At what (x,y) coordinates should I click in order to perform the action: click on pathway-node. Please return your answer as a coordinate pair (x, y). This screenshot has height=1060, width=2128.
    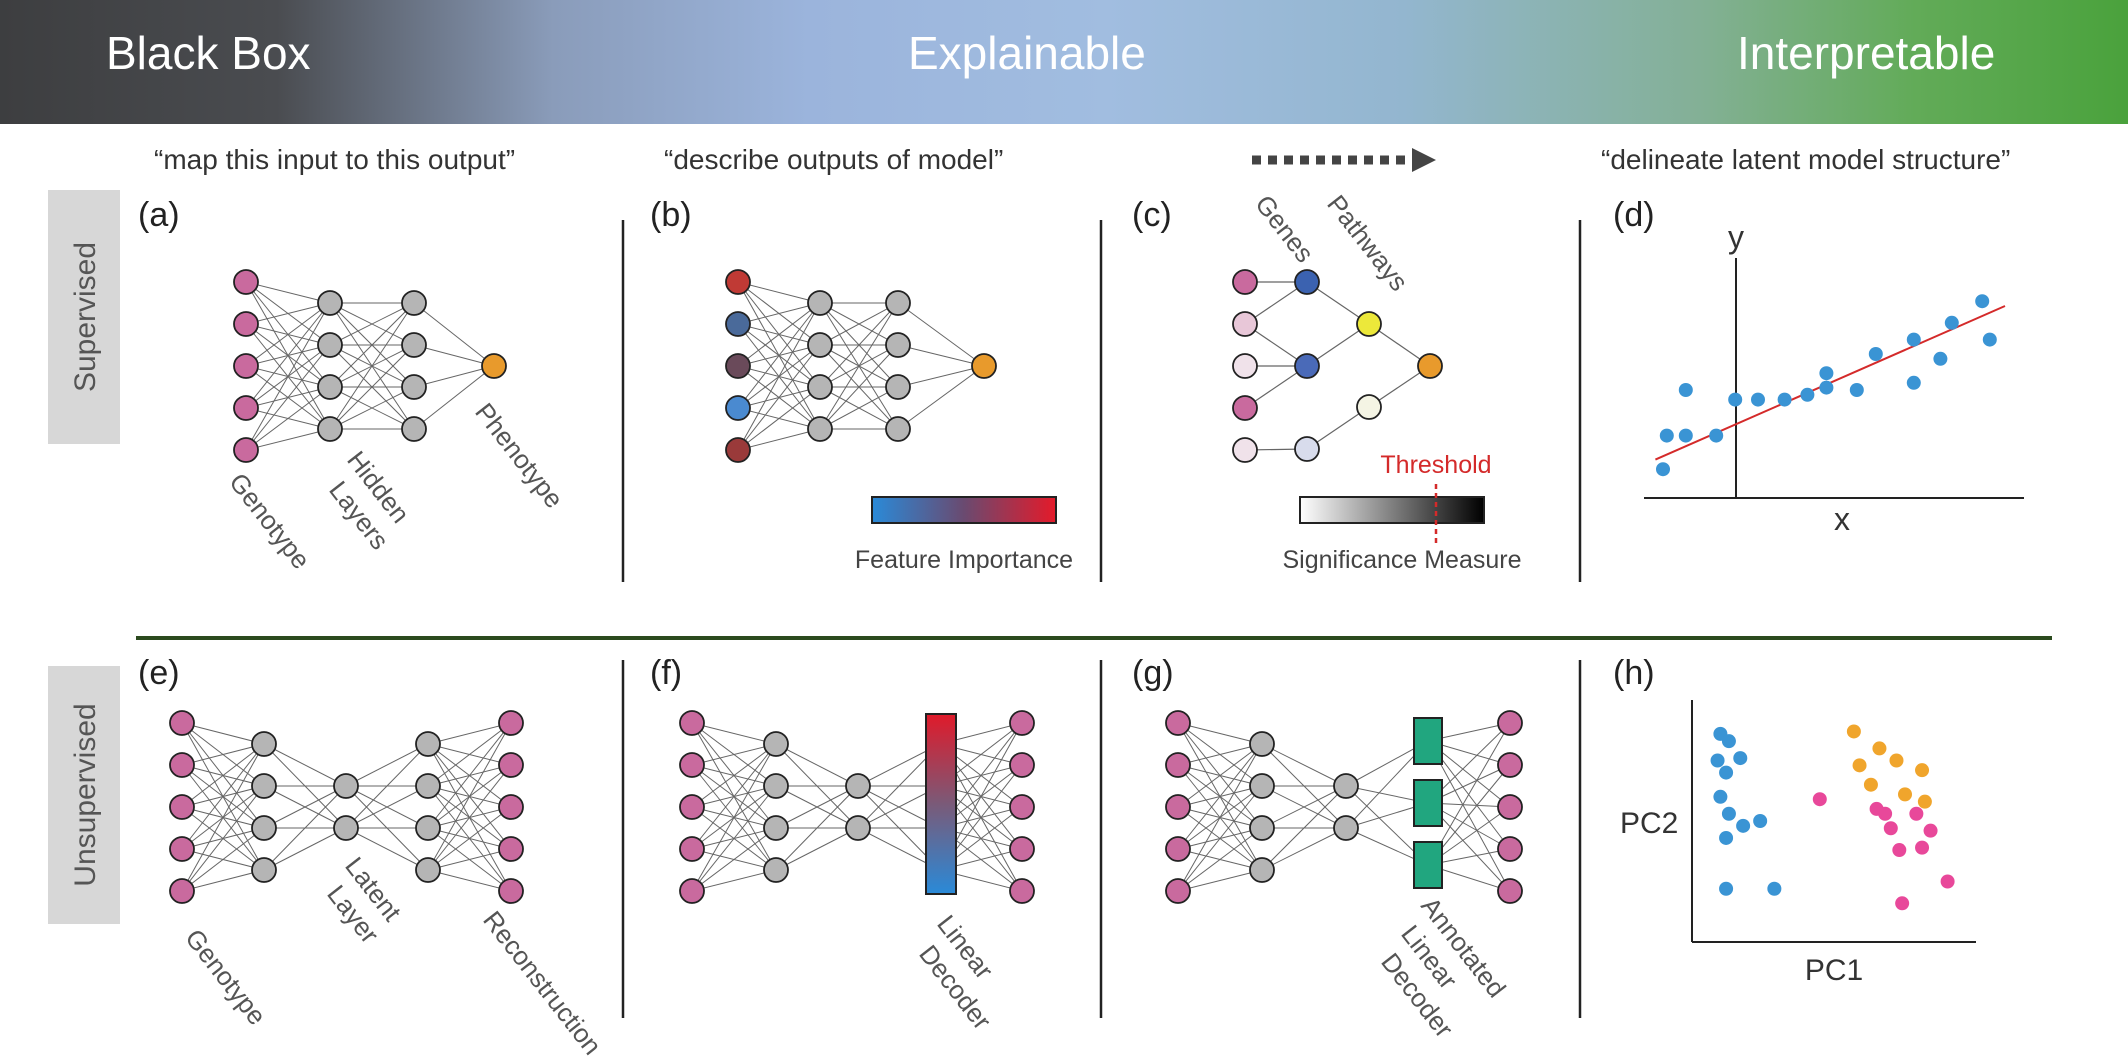
    Looking at the image, I should click on (1307, 449).